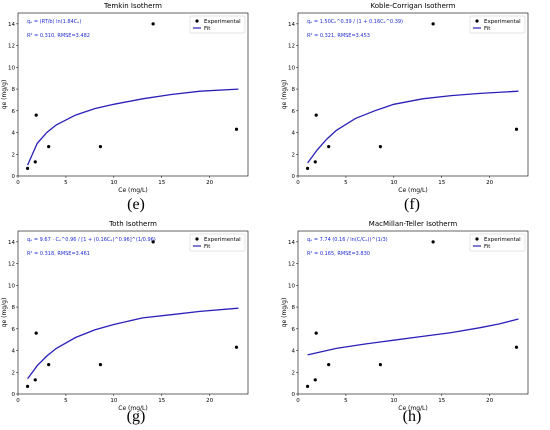 This screenshot has height=430, width=550. Describe the element at coordinates (355, 22) in the screenshot. I see `fit-equation: qₑ = 1.50Cₑ^0.39 / (1 + 0.16Cₑ^0.39)` at that location.